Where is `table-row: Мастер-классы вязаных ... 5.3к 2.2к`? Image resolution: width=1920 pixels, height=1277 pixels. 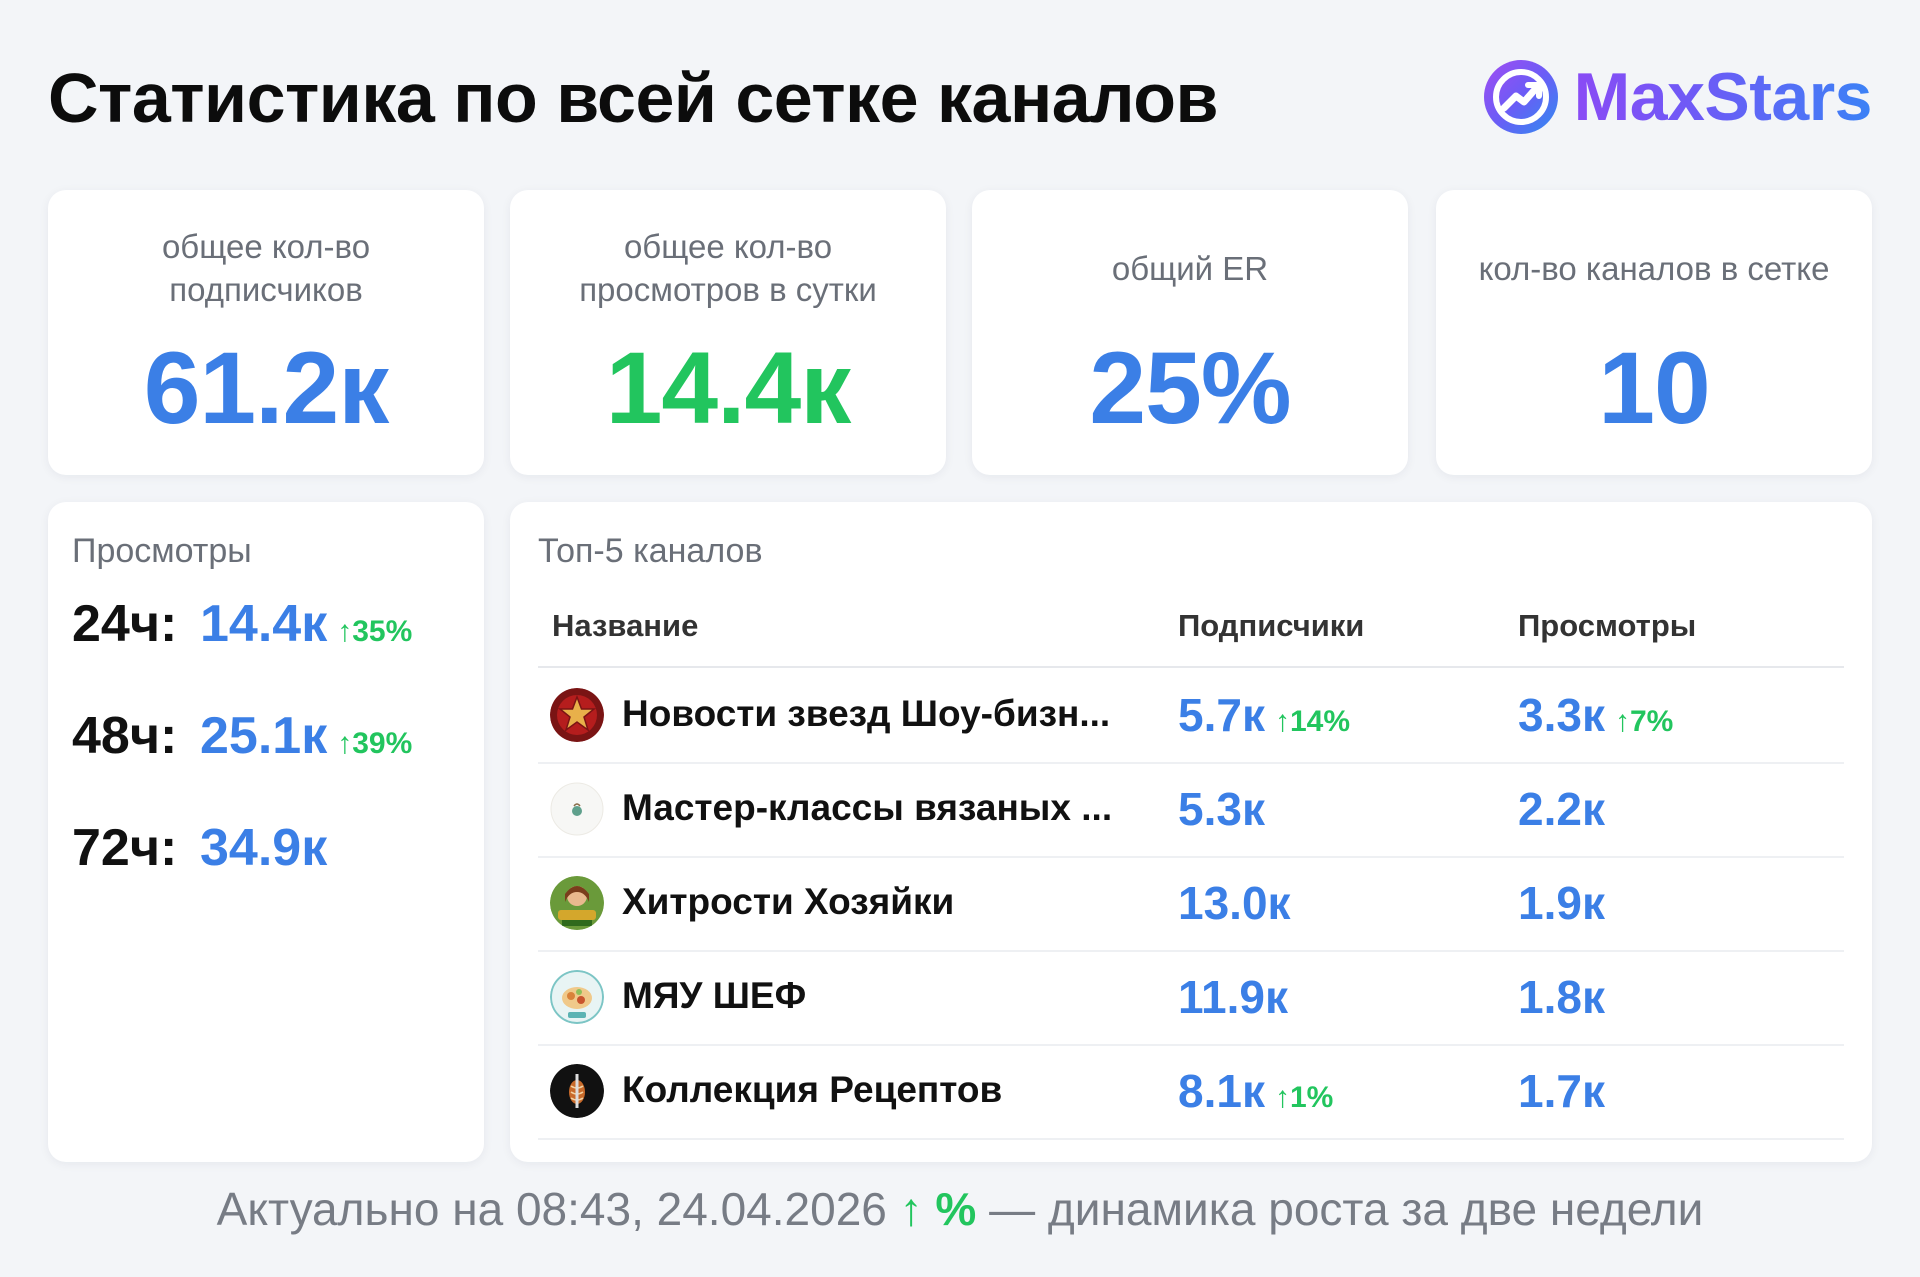
table-row: Мастер-классы вязаных ... 5.3к 2.2к is located at coordinates (1191, 810).